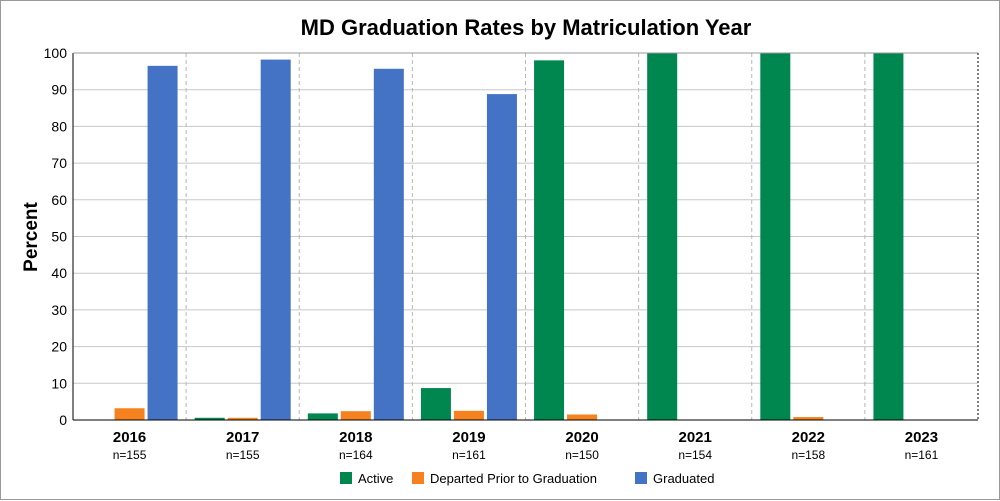 Image resolution: width=1000 pixels, height=501 pixels. Describe the element at coordinates (581, 437) in the screenshot. I see `x-category-label-2020: 2020` at that location.